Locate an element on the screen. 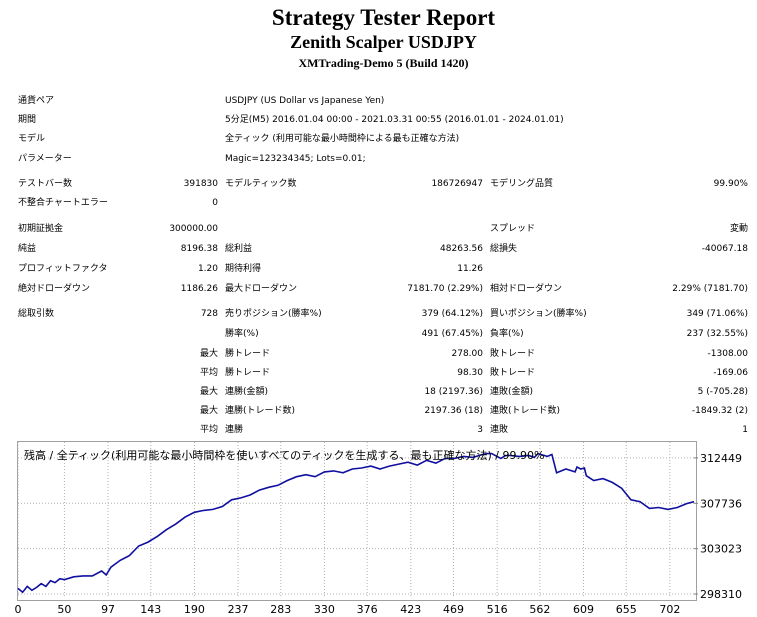 The width and height of the screenshot is (757, 617). x-tick-label: 50 is located at coordinates (64, 609).